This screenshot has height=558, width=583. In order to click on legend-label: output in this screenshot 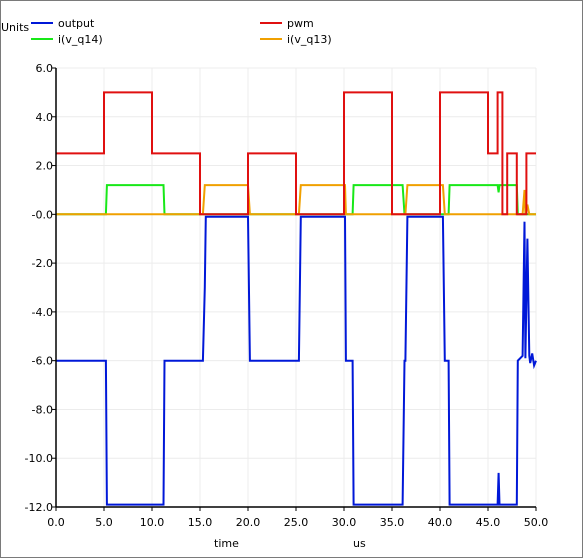, I will do `click(76, 23)`.